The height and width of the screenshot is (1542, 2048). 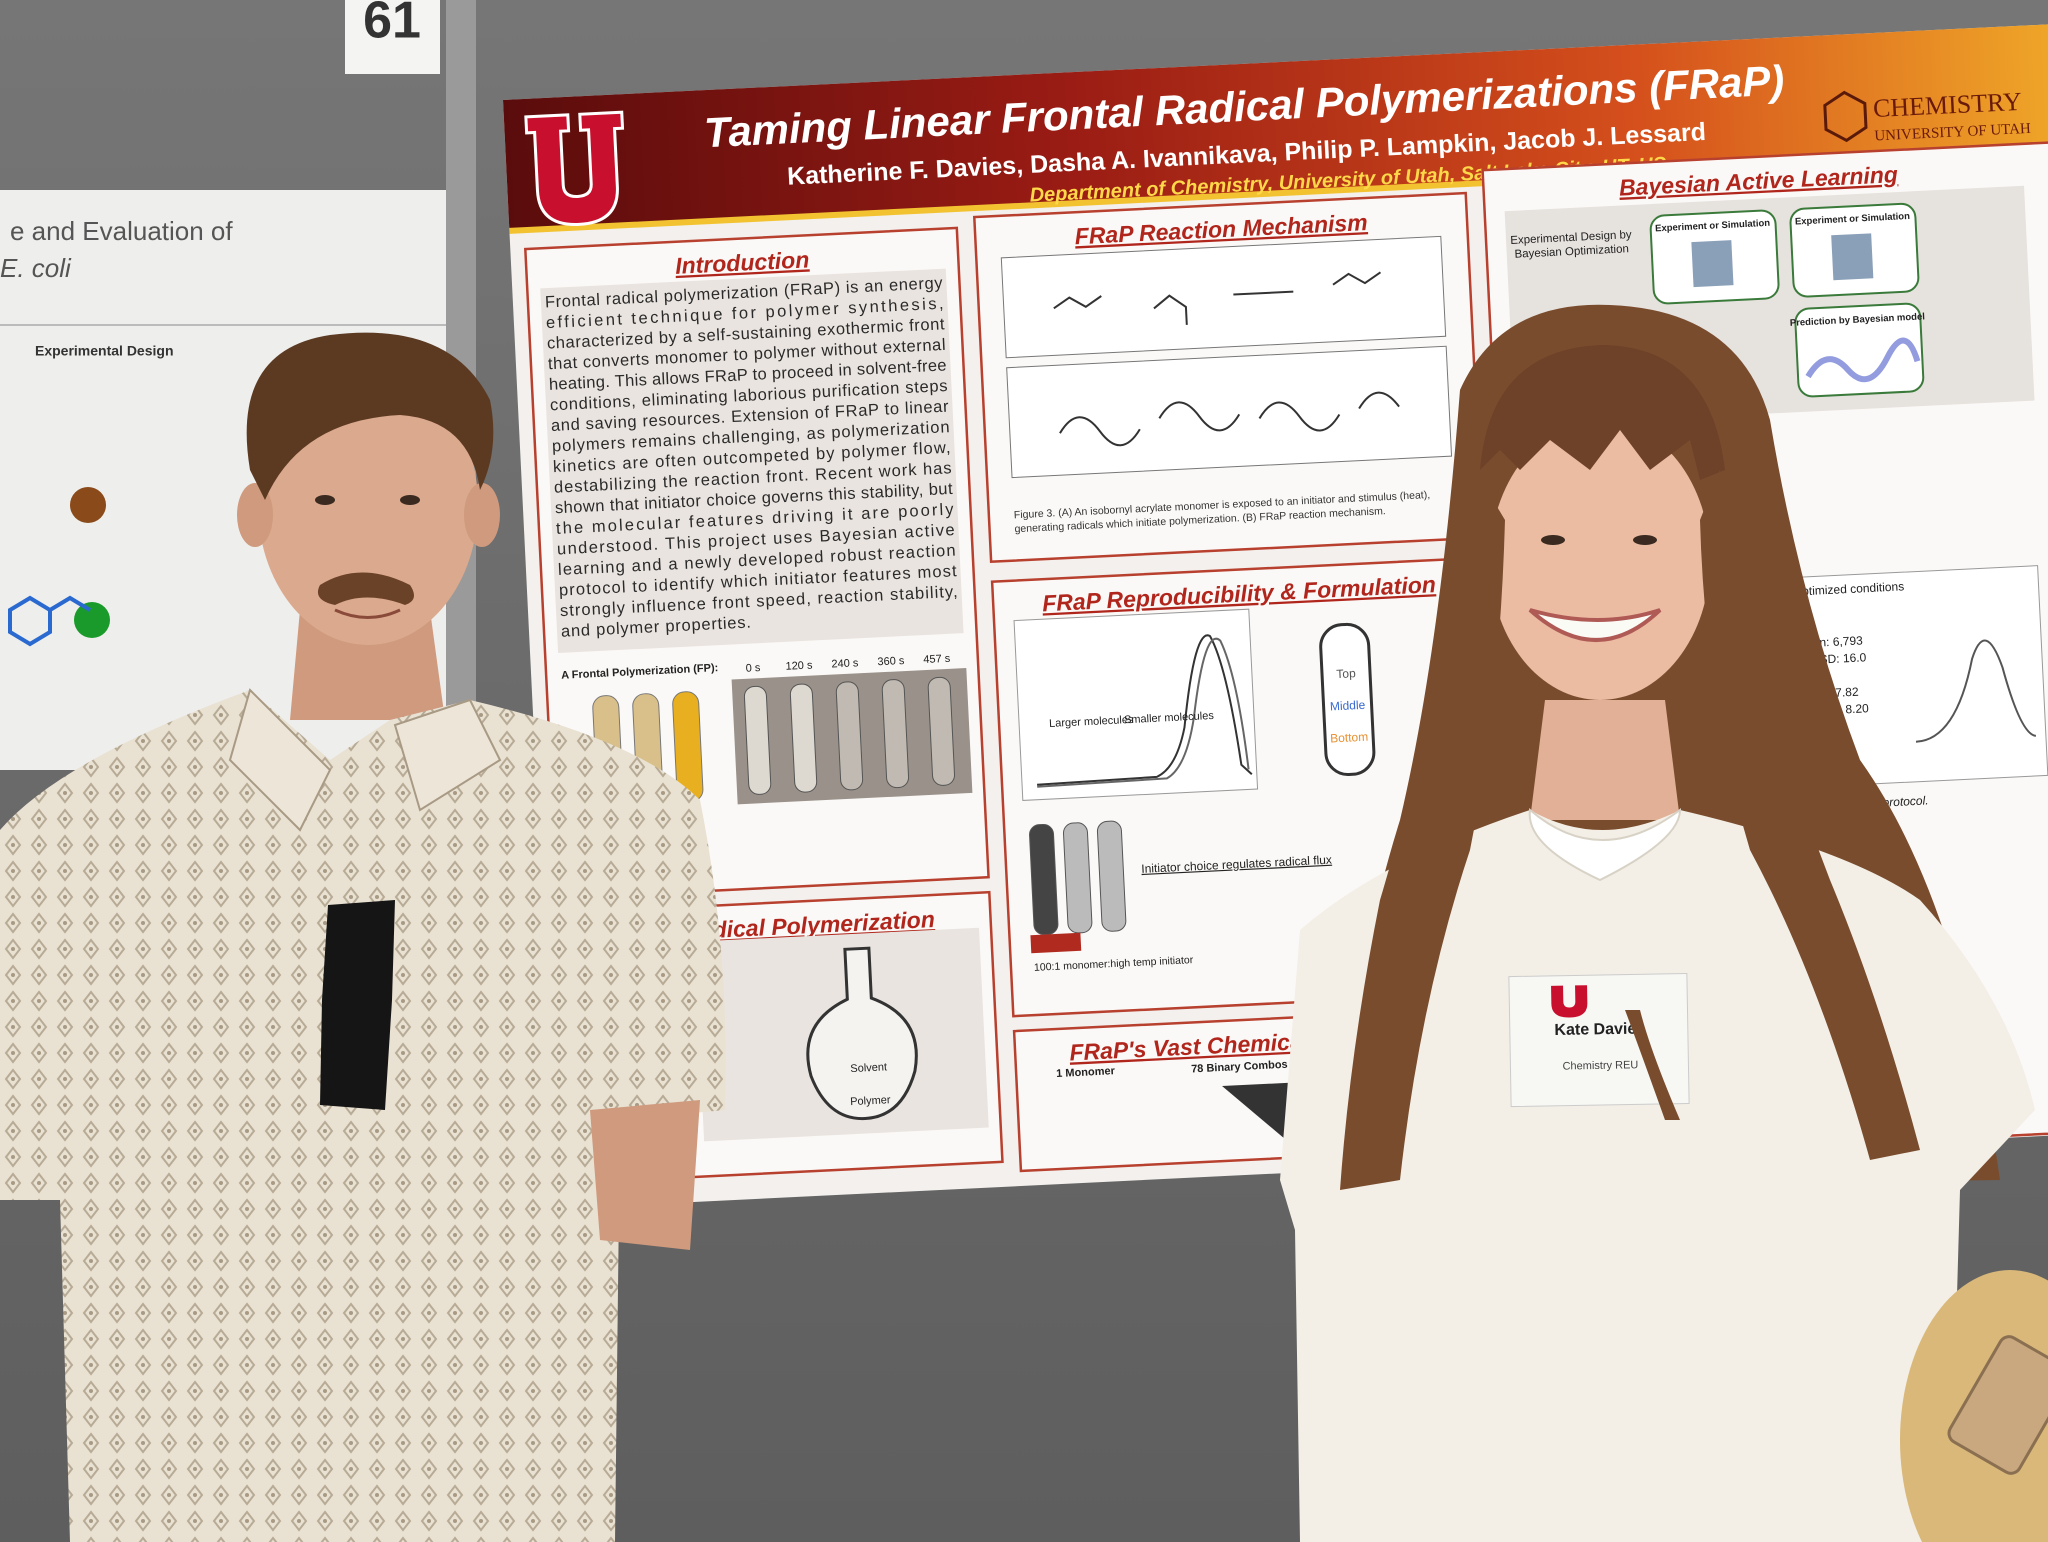 What do you see at coordinates (1169, 718) in the screenshot?
I see `chart-annotation: Smaller molecules` at bounding box center [1169, 718].